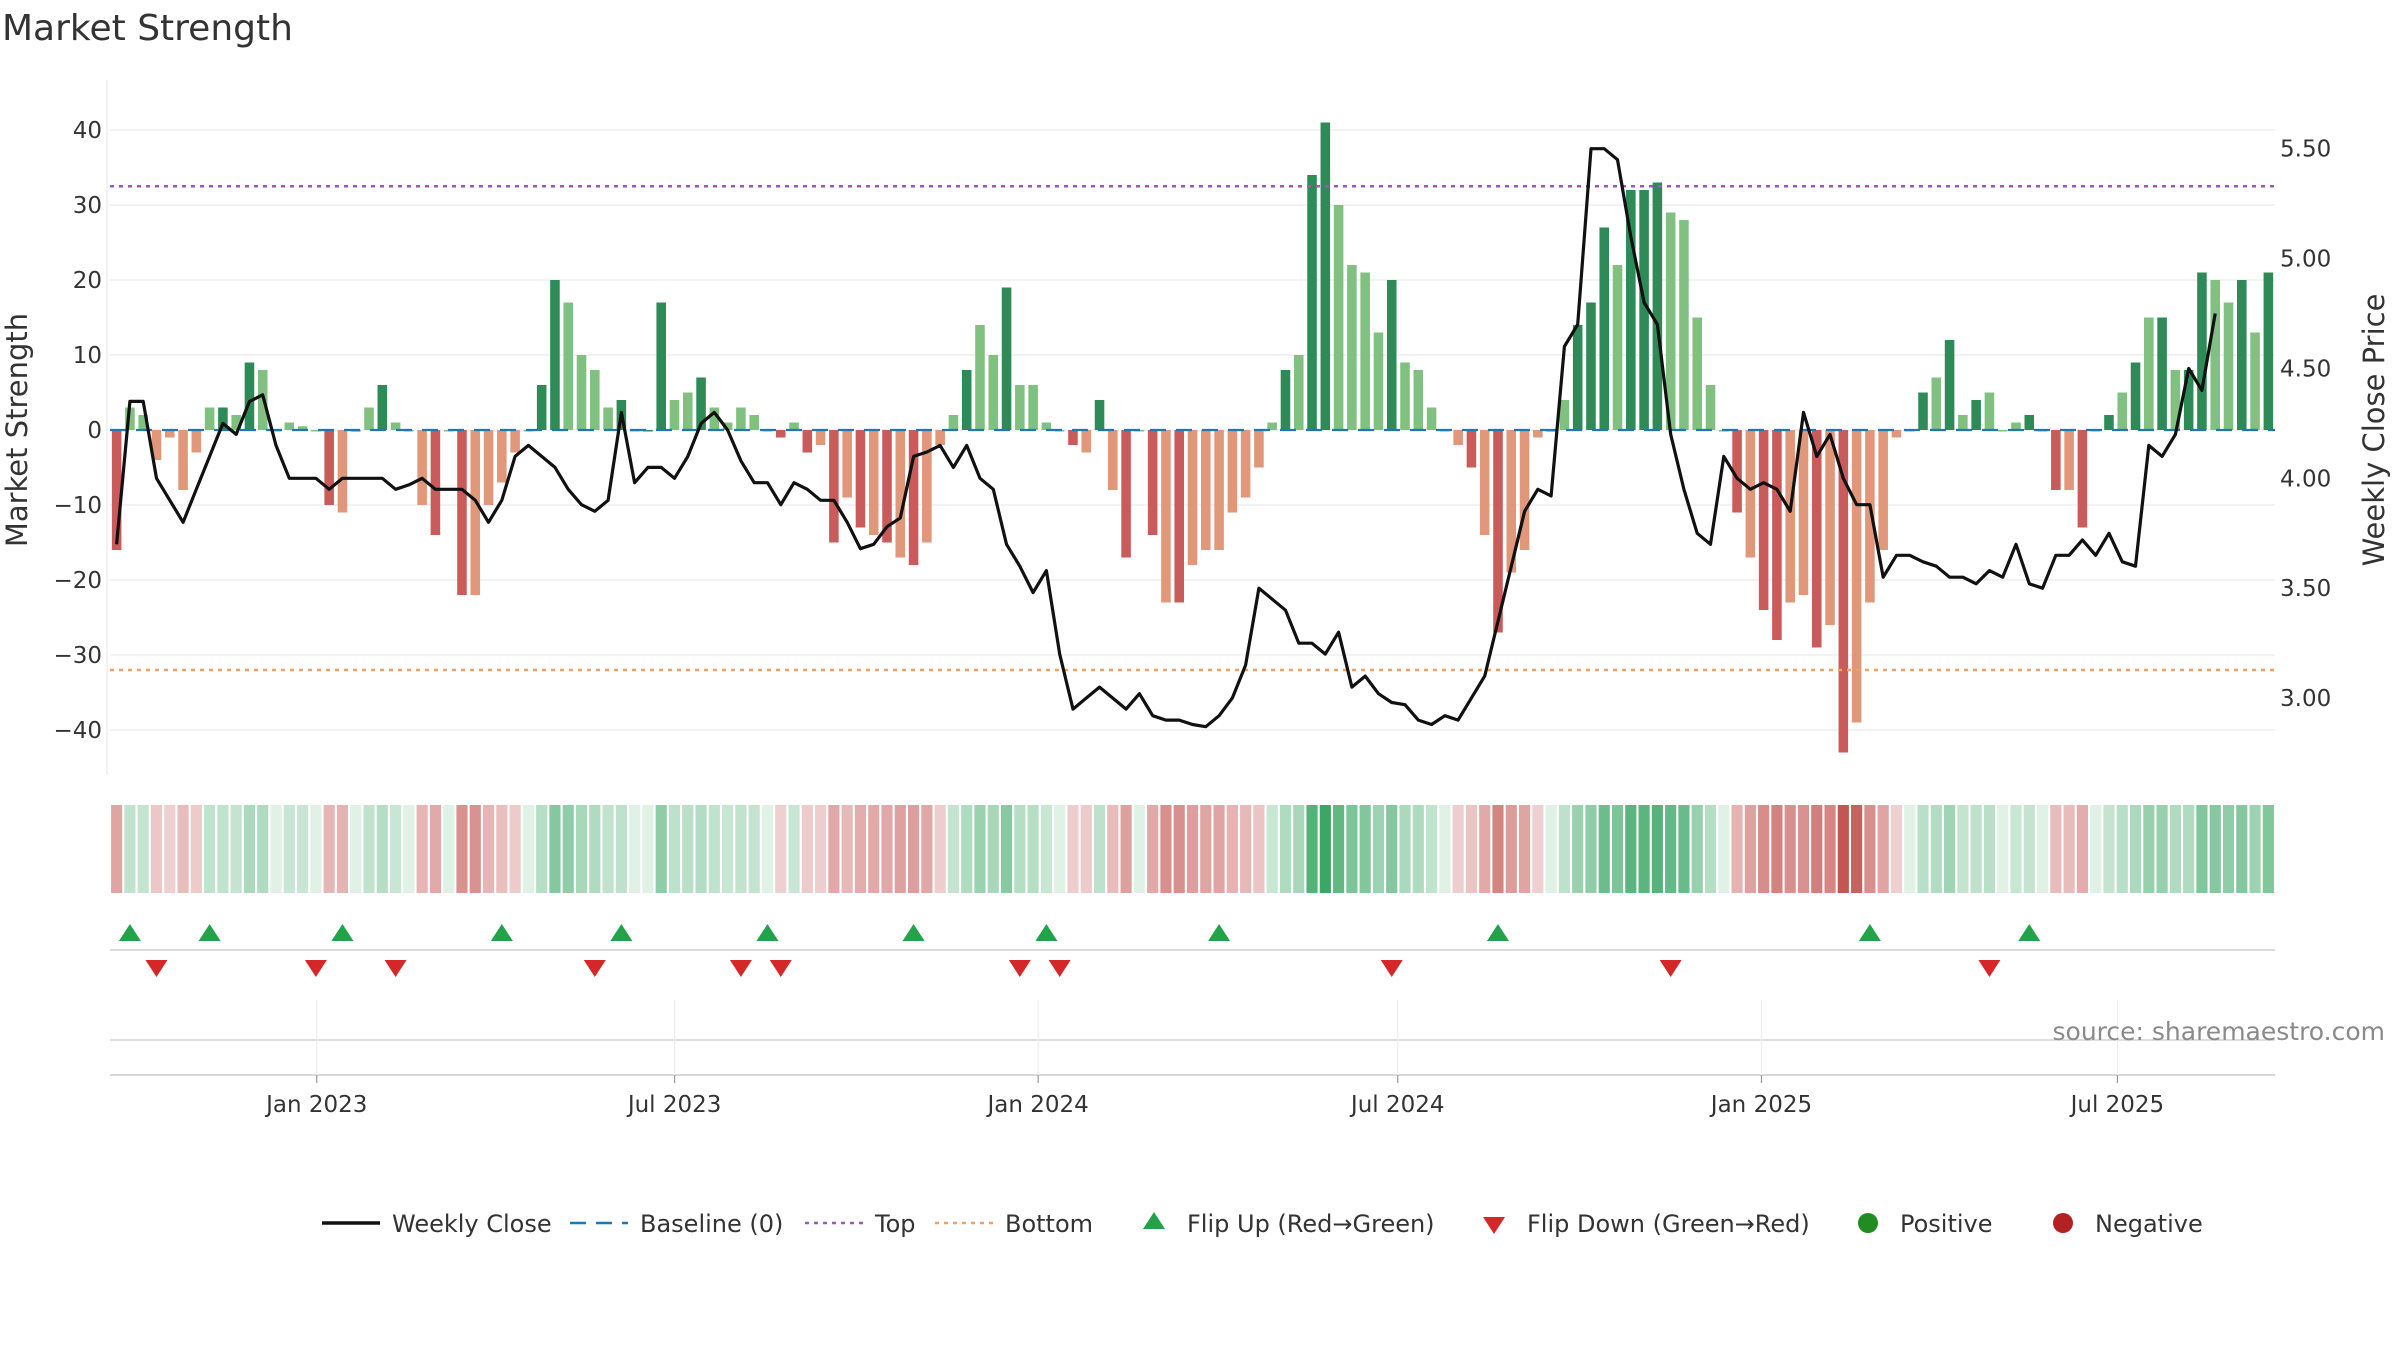 The image size is (2400, 1350). I want to click on legend-label: Baseline (0), so click(711, 1224).